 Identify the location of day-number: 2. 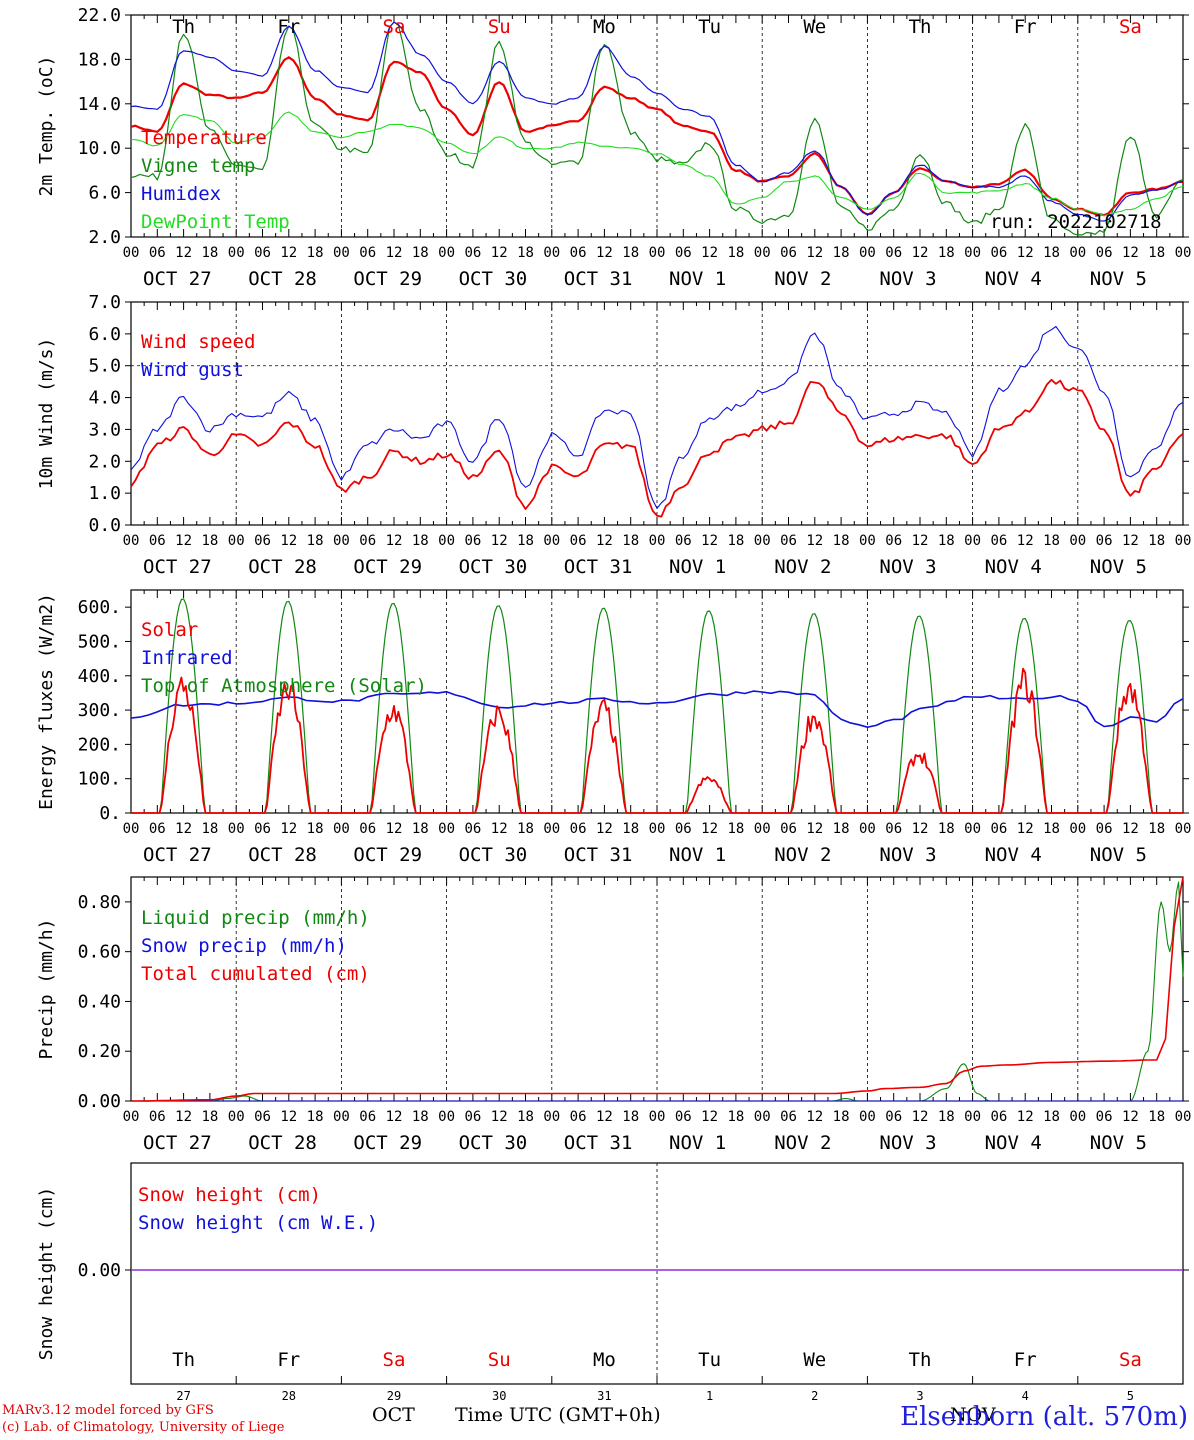
(814, 1396).